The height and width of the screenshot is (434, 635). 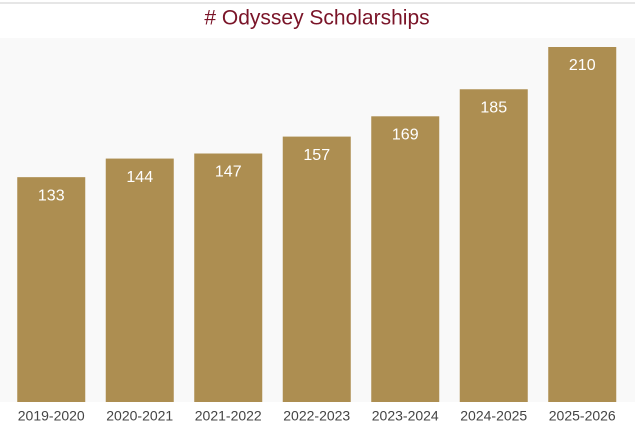 What do you see at coordinates (316, 416) in the screenshot?
I see `x-tick-label: 2022-2023` at bounding box center [316, 416].